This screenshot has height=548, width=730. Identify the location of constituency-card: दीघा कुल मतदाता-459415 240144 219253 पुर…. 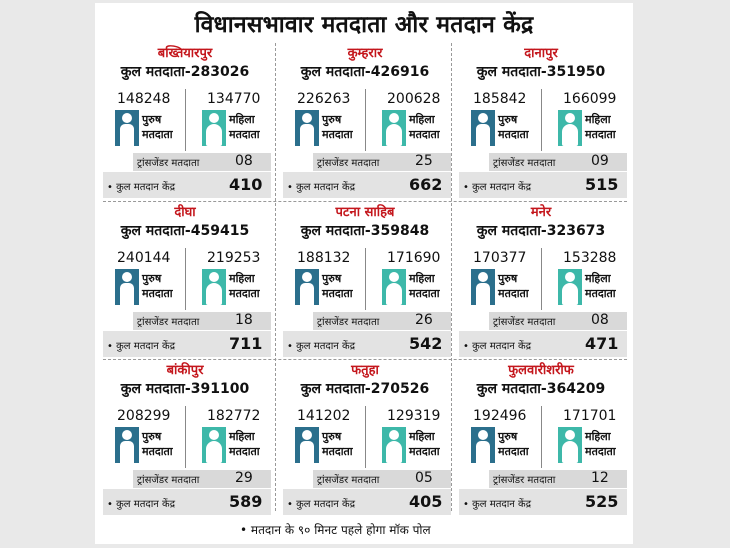
(185, 282).